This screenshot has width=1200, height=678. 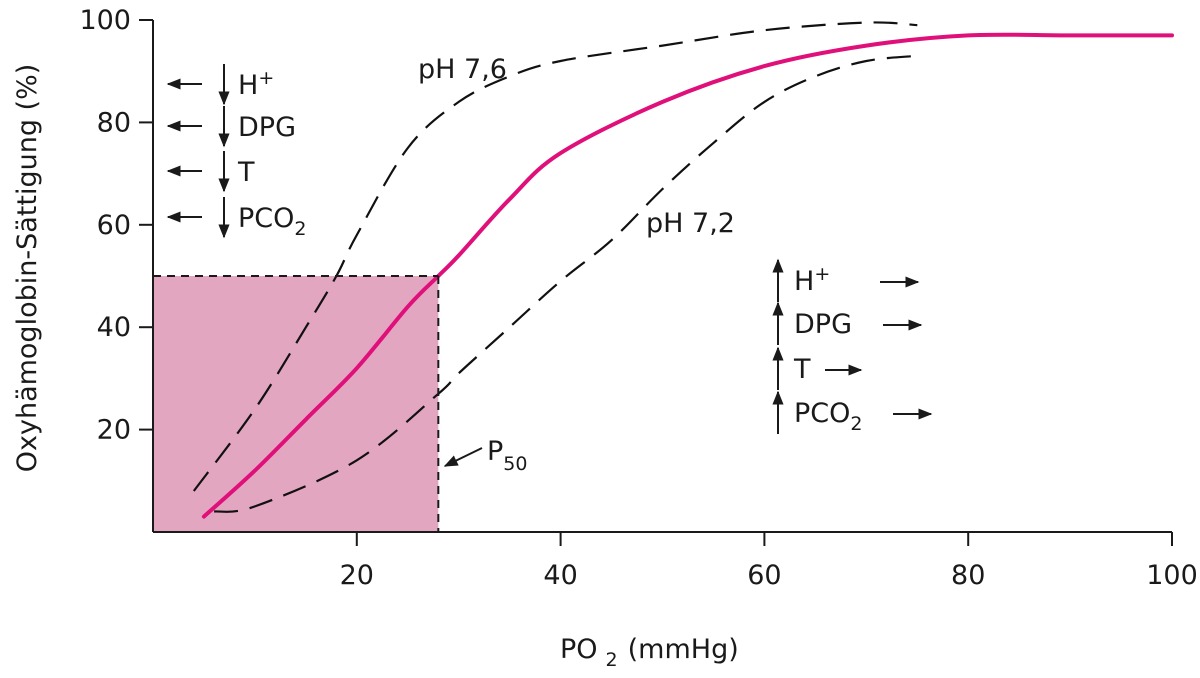 What do you see at coordinates (267, 127) in the screenshot?
I see `left-factor-label: DPG` at bounding box center [267, 127].